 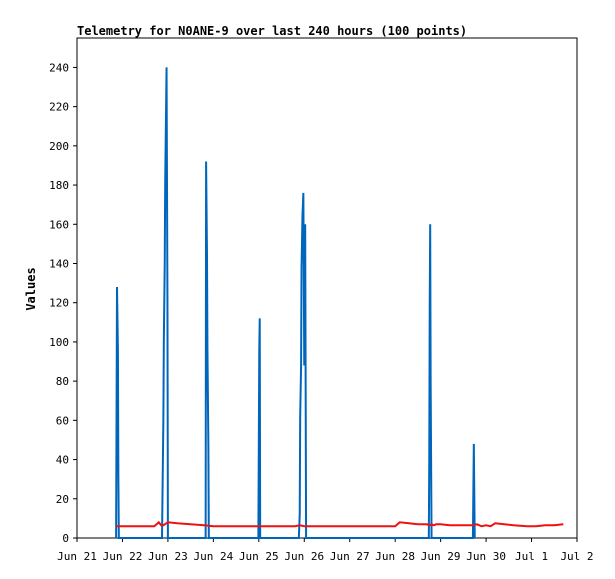 What do you see at coordinates (62, 420) in the screenshot?
I see `y-tick-label: 60` at bounding box center [62, 420].